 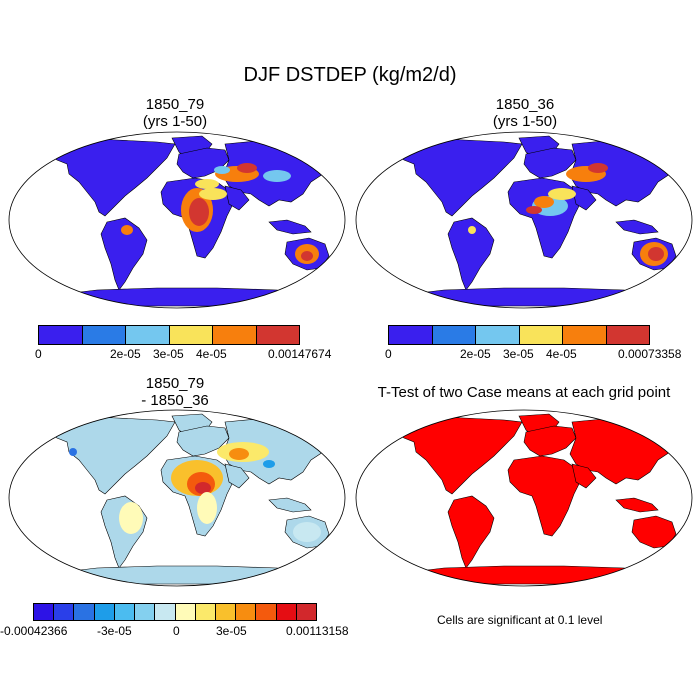 I want to click on panel-3-title-line1: 1850_79, so click(x=175, y=383).